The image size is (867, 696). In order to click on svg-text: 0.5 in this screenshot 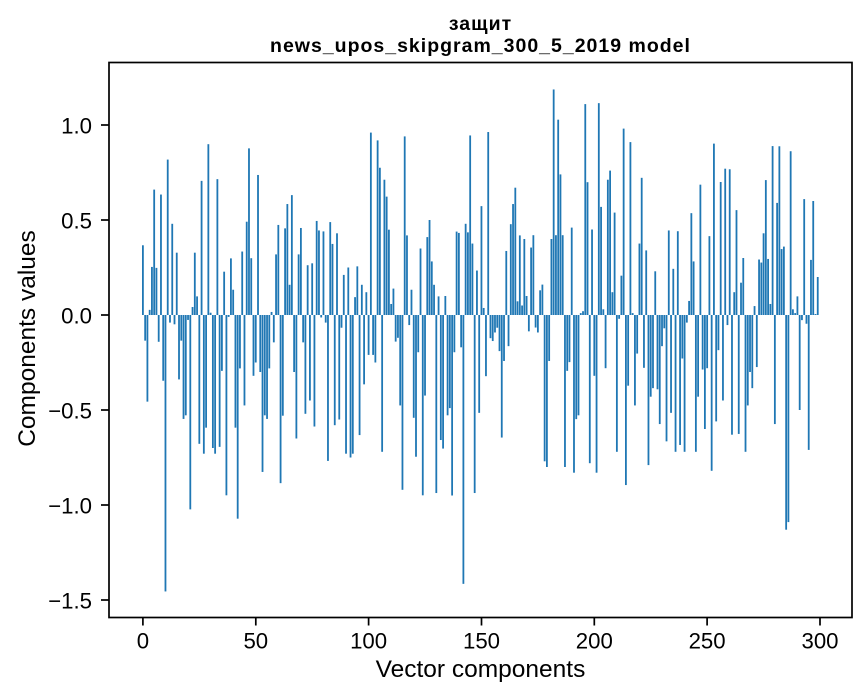, I will do `click(76, 221)`.